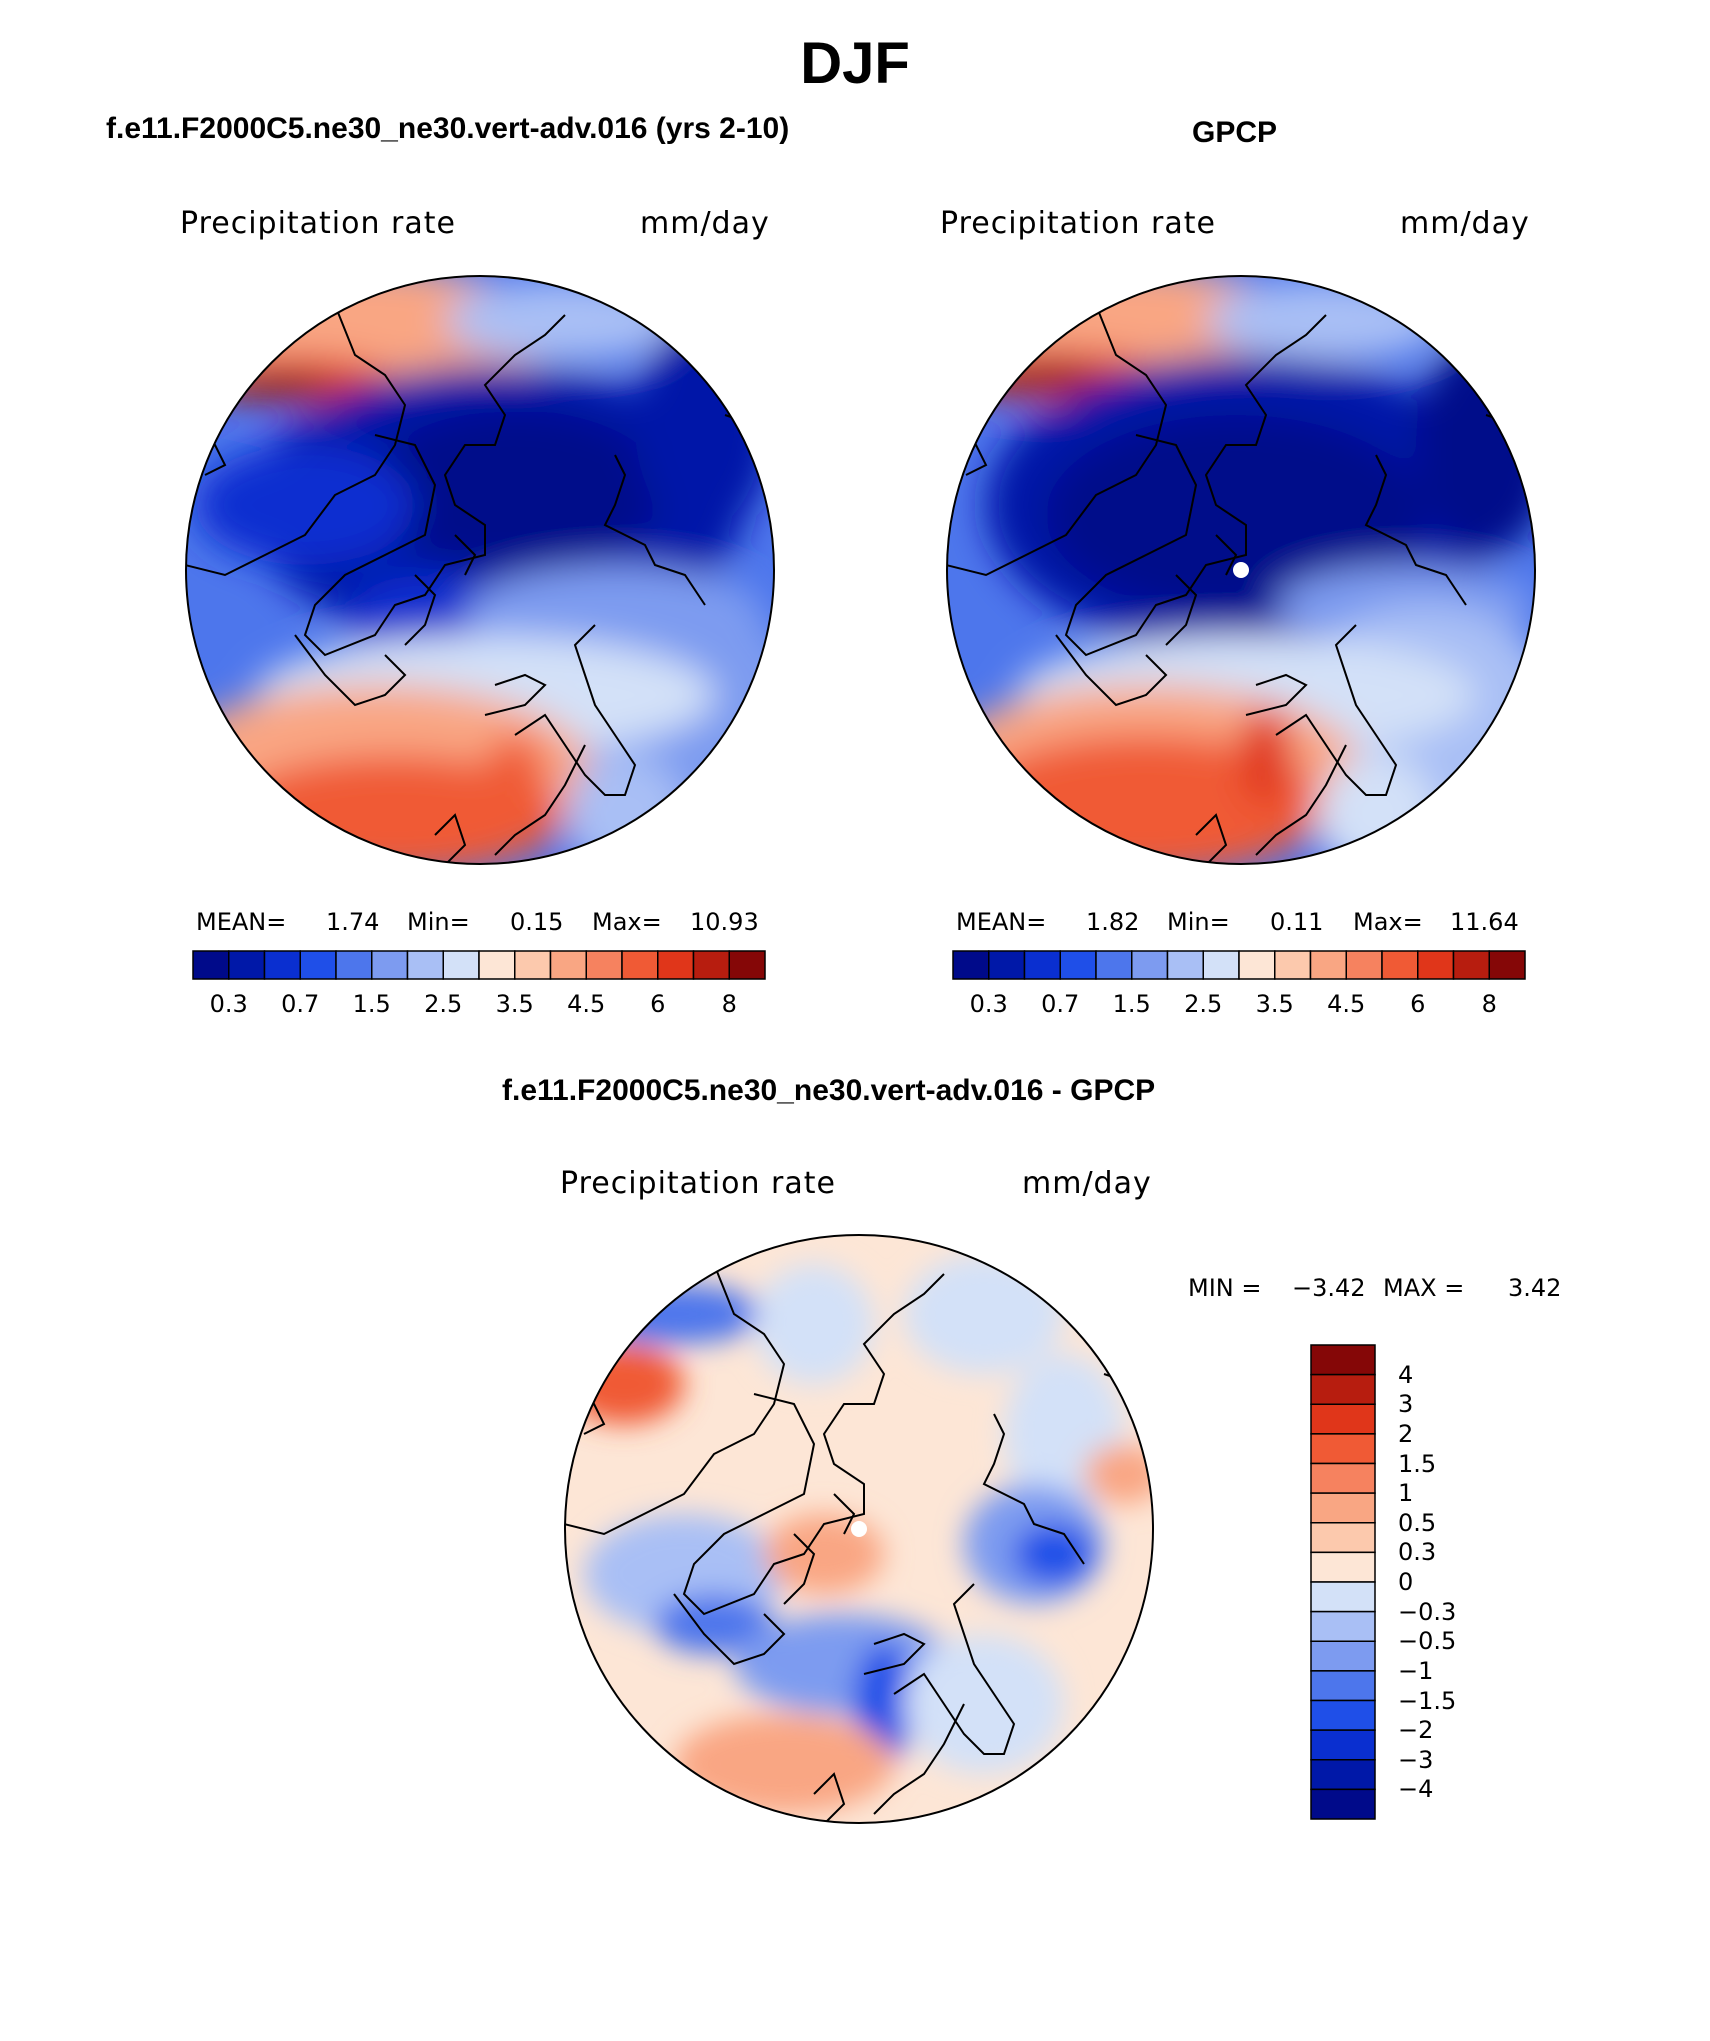  What do you see at coordinates (1406, 1404) in the screenshot?
I see `colorbar-tick-label: 3` at bounding box center [1406, 1404].